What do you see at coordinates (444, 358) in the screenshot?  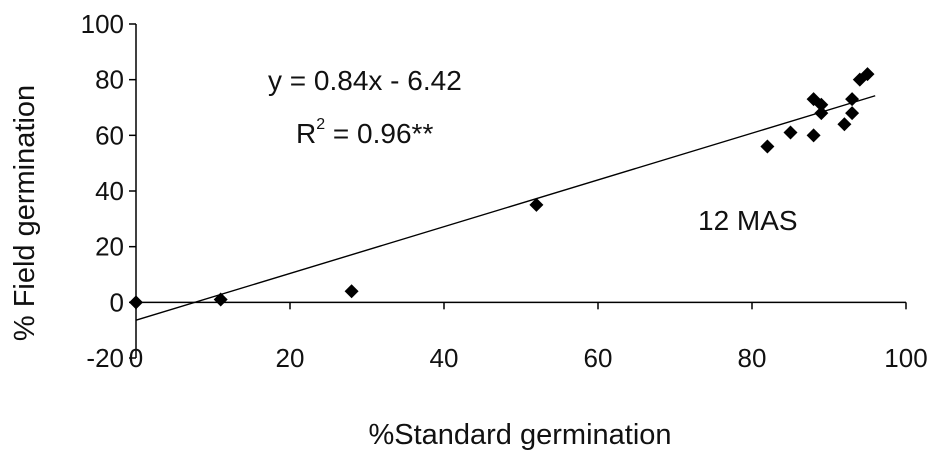 I see `x-tick-label: 40` at bounding box center [444, 358].